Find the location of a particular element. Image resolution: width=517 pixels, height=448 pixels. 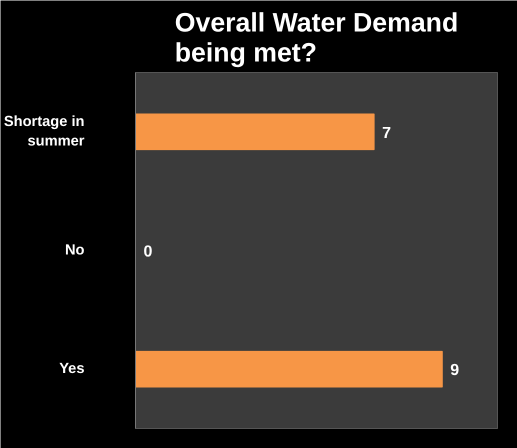

data-label: 7 is located at coordinates (387, 133).